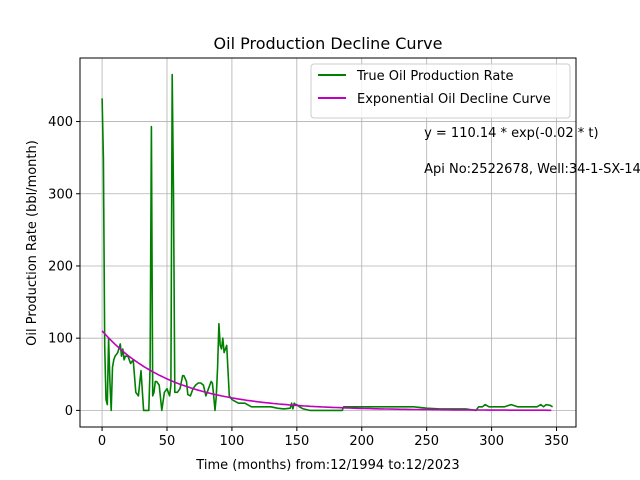 The width and height of the screenshot is (640, 480). What do you see at coordinates (69, 411) in the screenshot?
I see `y-tick-label: 0` at bounding box center [69, 411].